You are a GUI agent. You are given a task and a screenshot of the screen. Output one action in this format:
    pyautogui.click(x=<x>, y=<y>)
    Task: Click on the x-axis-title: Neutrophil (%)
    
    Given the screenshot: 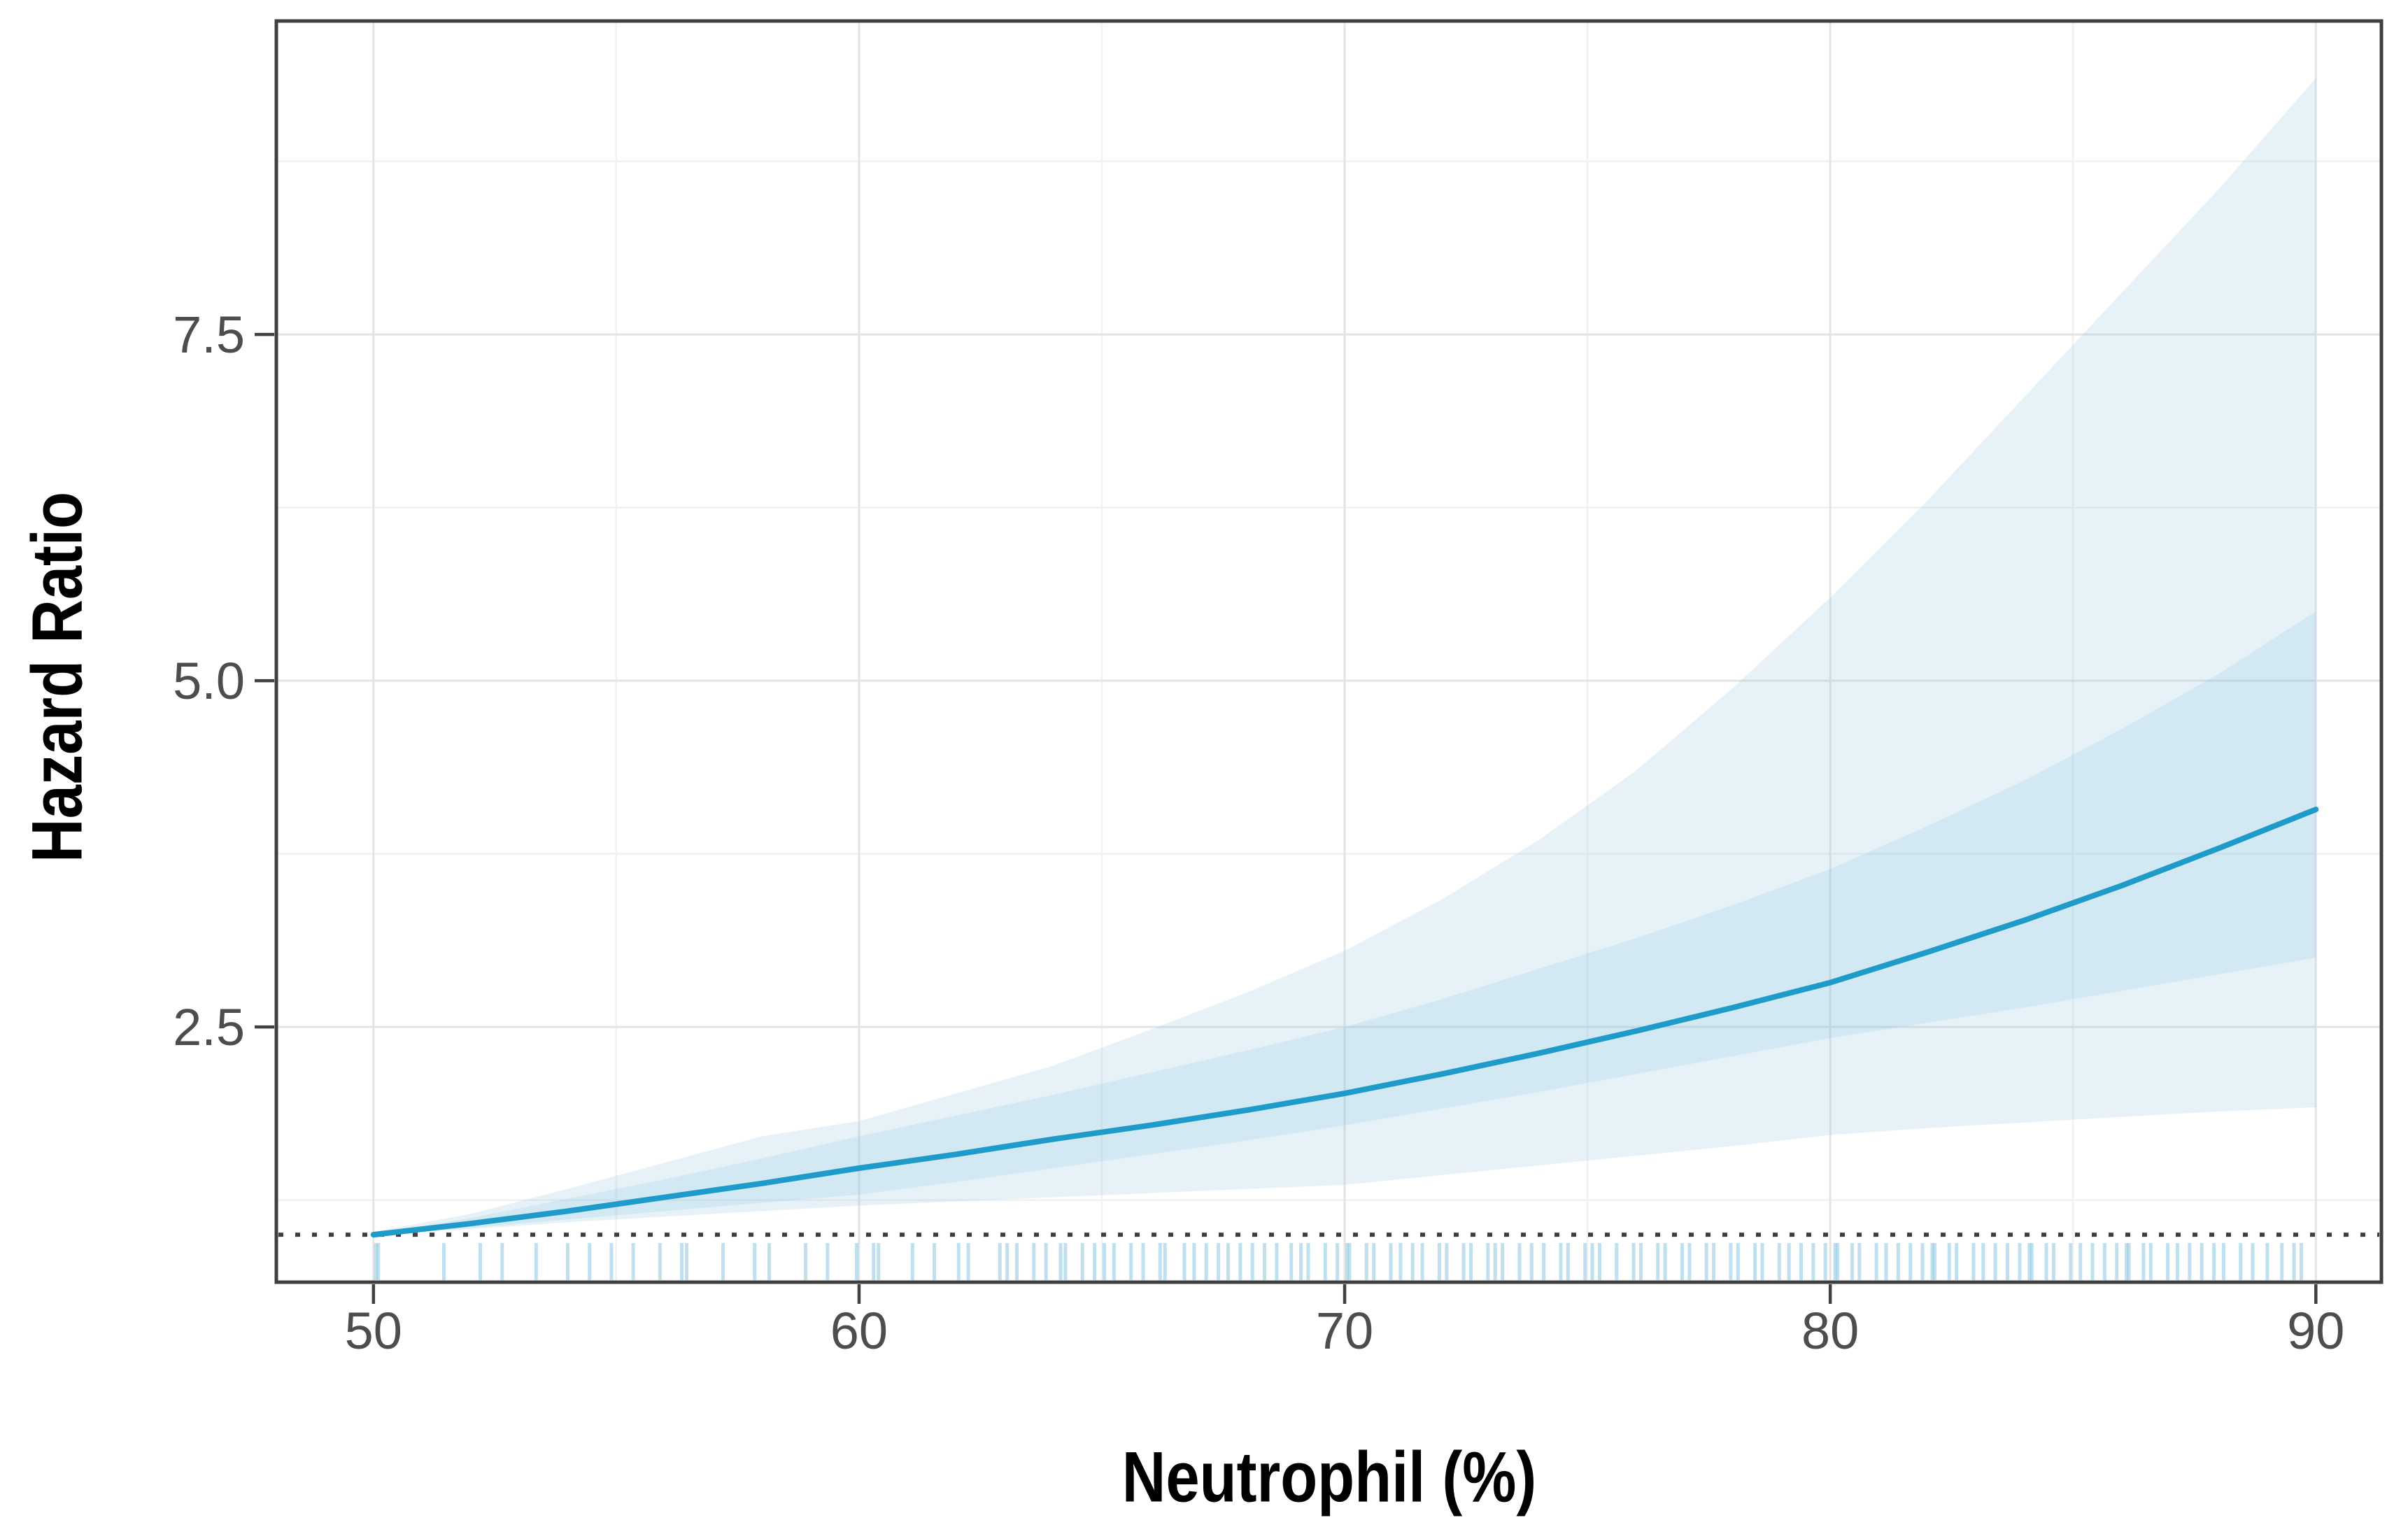 What is the action you would take?
    pyautogui.click(x=1329, y=1477)
    